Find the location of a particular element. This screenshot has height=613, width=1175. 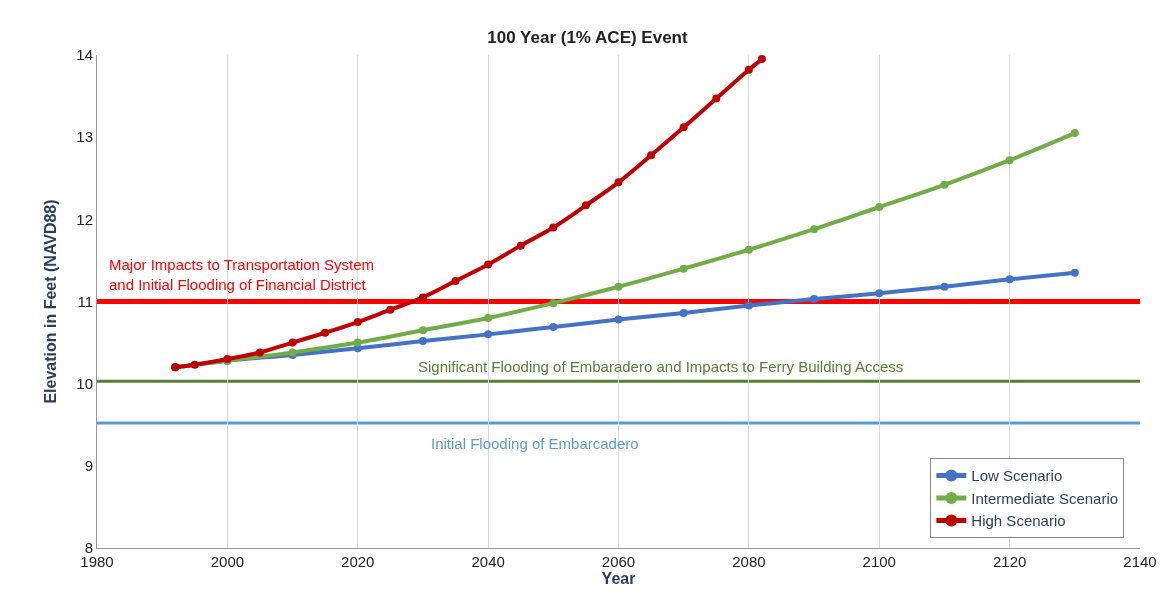

ref-line-label: Major Impacts to Transportation System and Initial Flooding of Financial District is located at coordinates (242, 274).